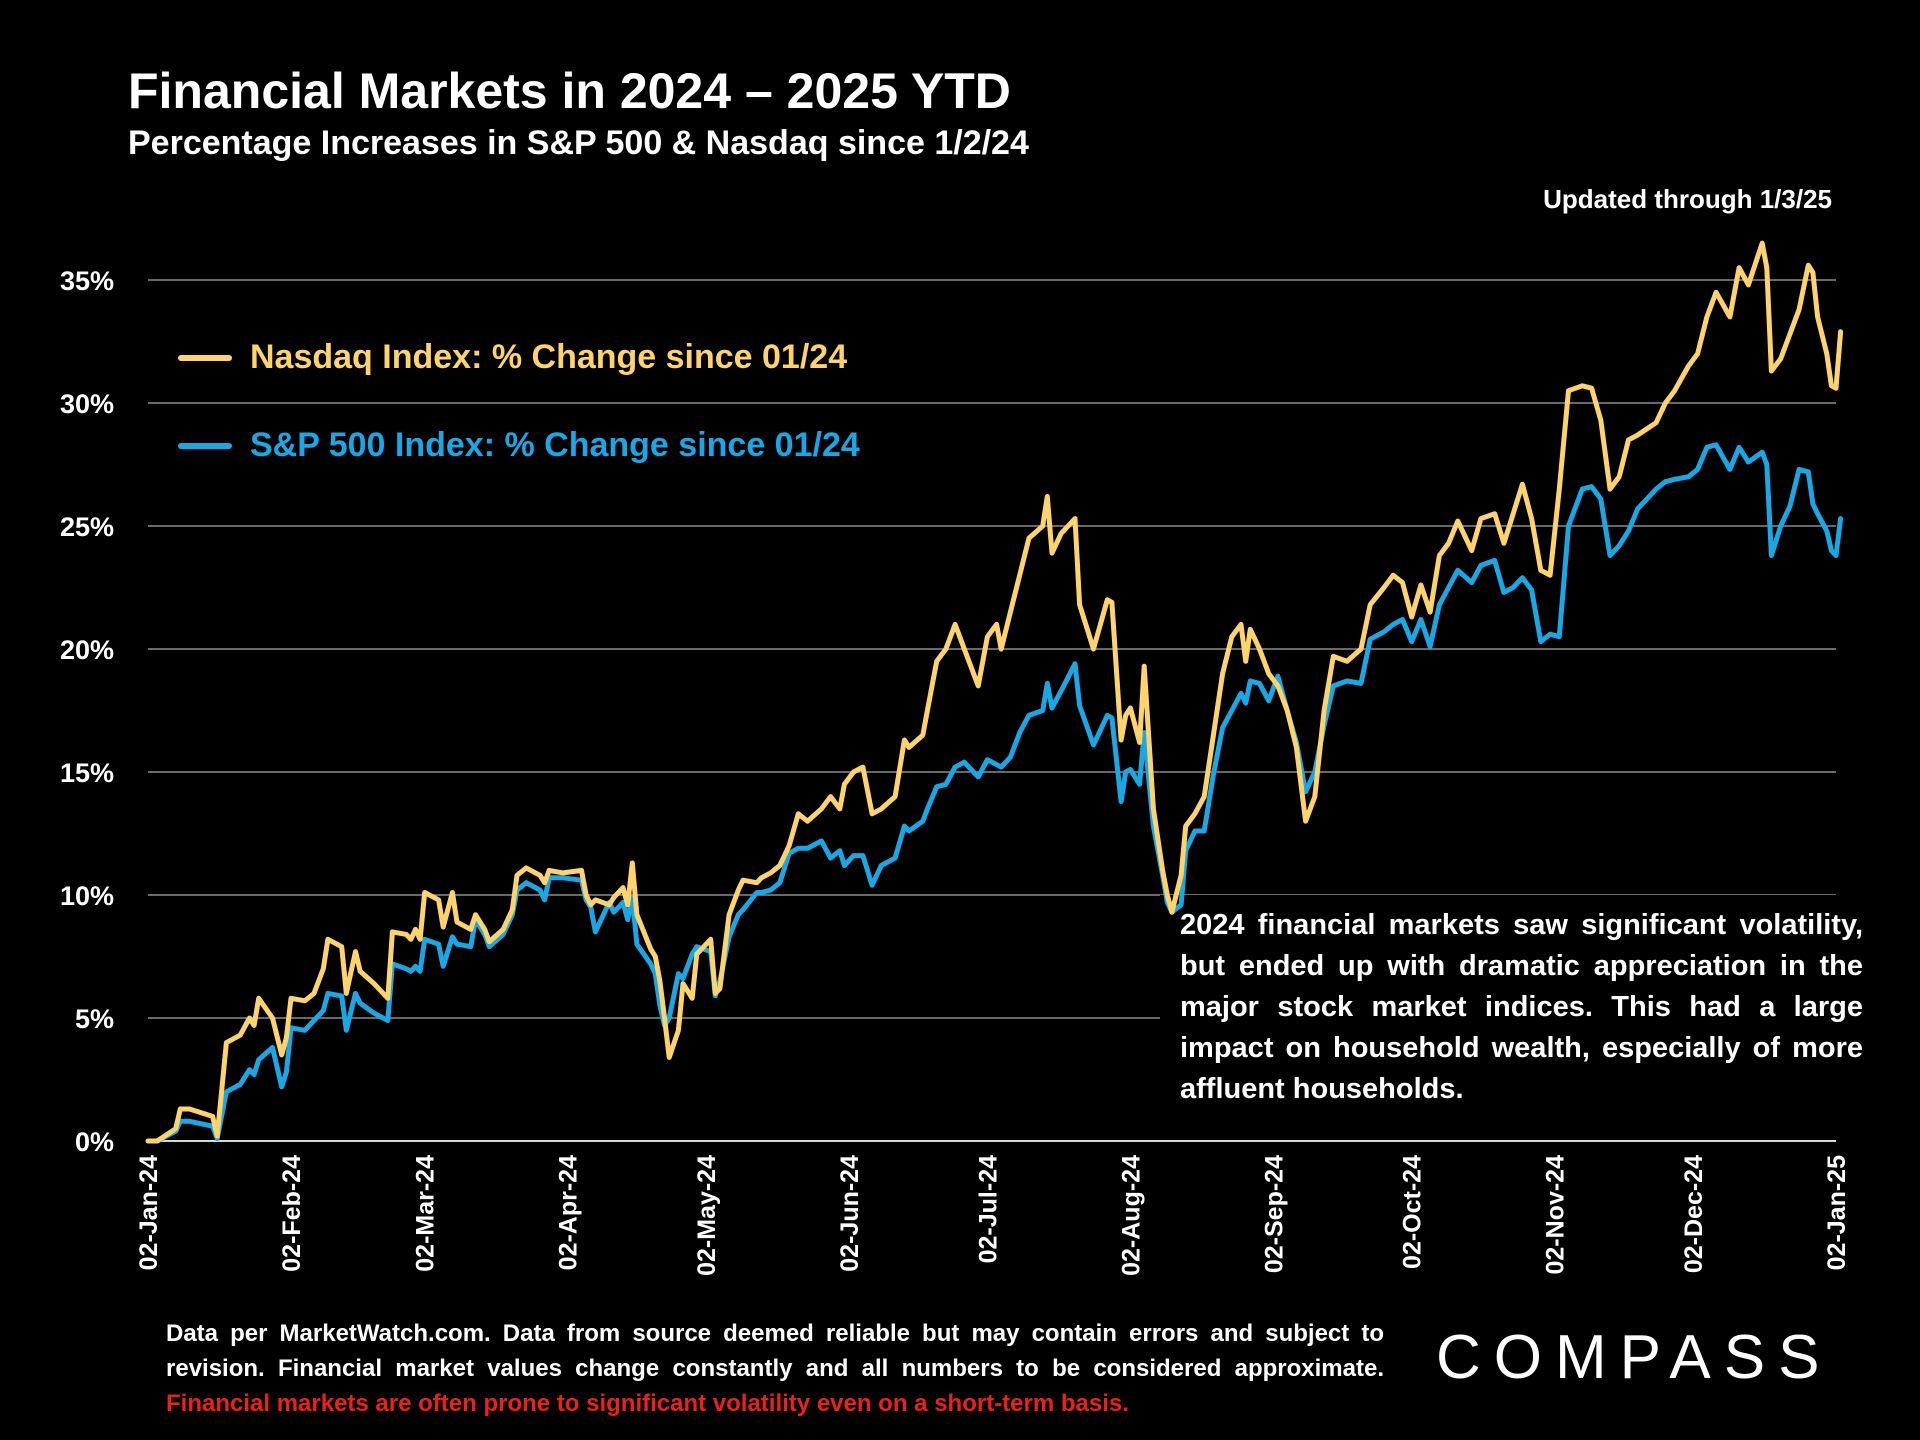 The width and height of the screenshot is (1920, 1440). Describe the element at coordinates (1274, 1214) in the screenshot. I see `x-tick-label: 02-Sep-24` at that location.